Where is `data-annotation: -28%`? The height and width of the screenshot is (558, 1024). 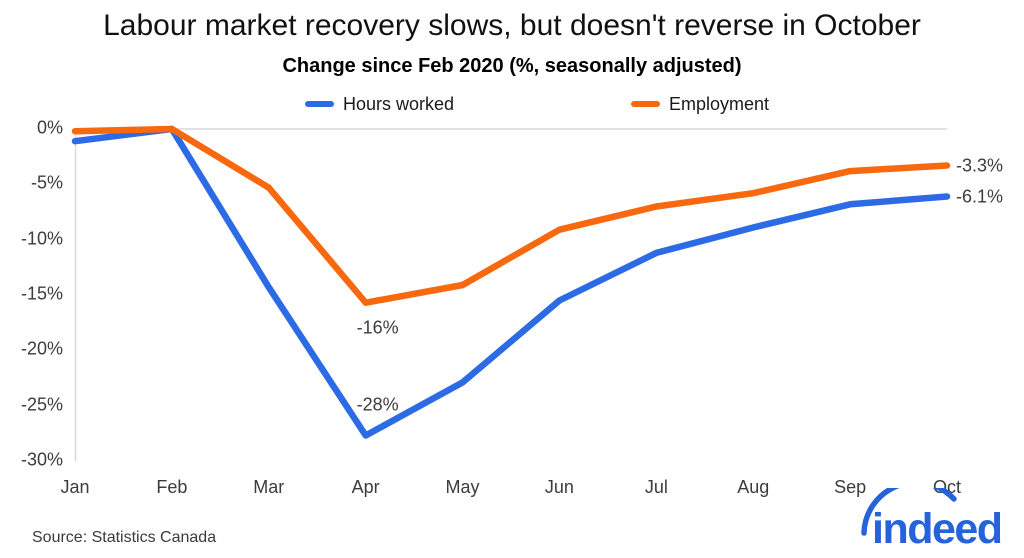
data-annotation: -28% is located at coordinates (377, 404).